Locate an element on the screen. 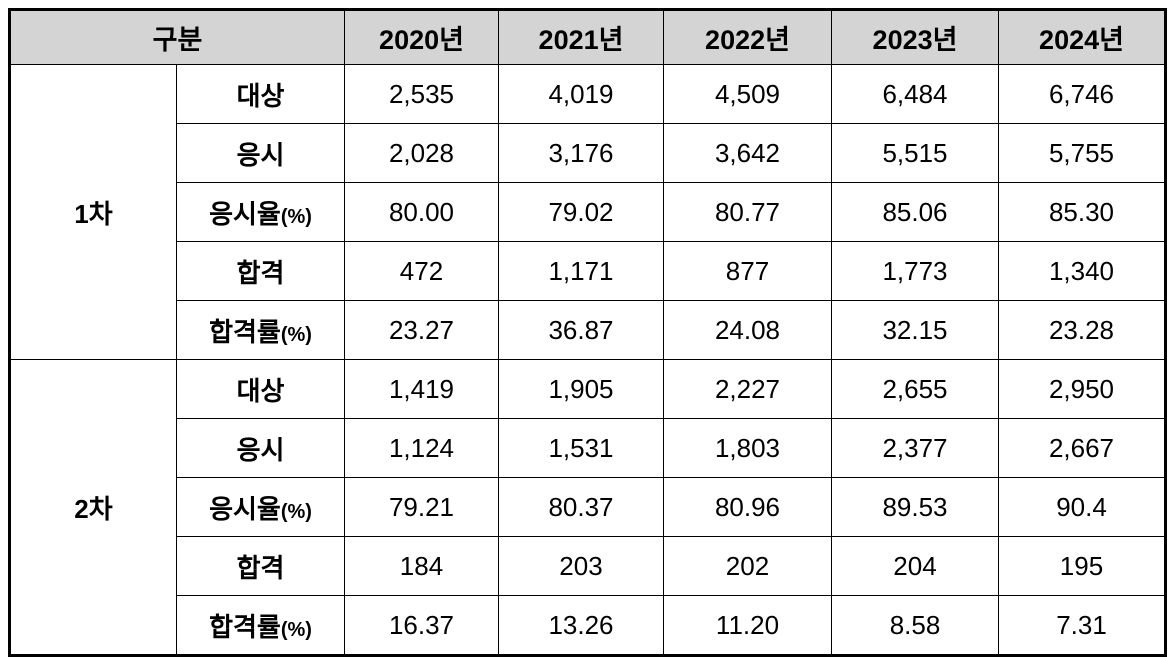 The height and width of the screenshot is (657, 1172). value-cell: 3,176 is located at coordinates (581, 153).